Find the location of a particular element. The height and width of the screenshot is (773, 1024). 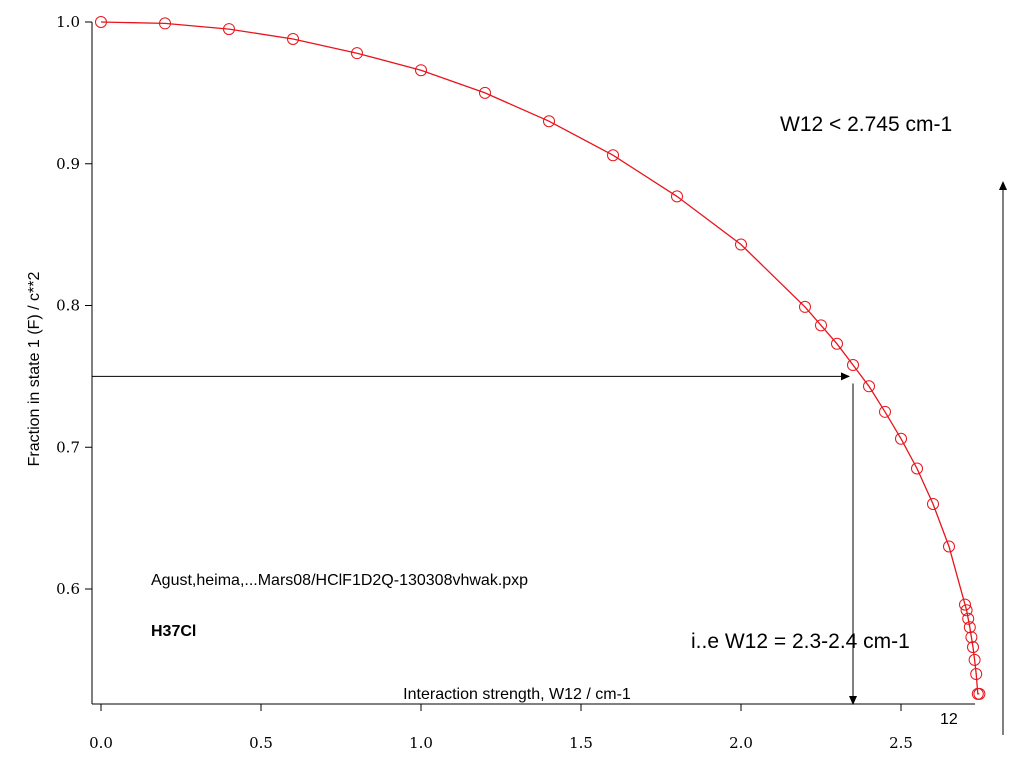

x-tick-label: 0.5 is located at coordinates (261, 743).